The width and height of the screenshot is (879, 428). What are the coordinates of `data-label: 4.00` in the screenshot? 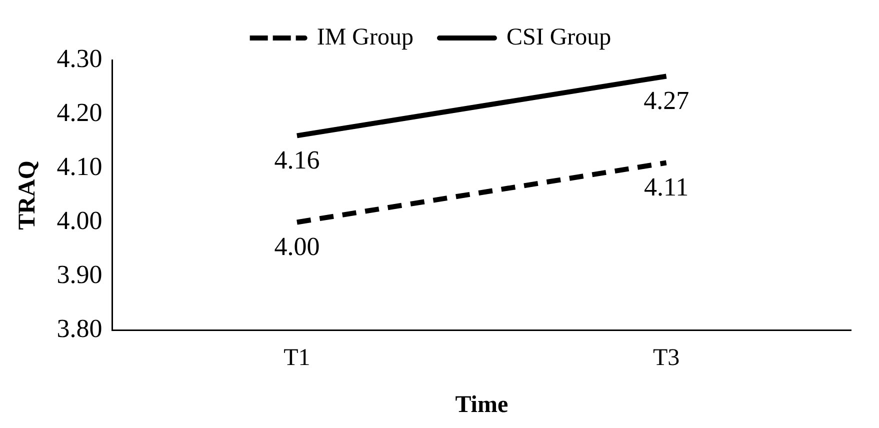 It's located at (297, 247).